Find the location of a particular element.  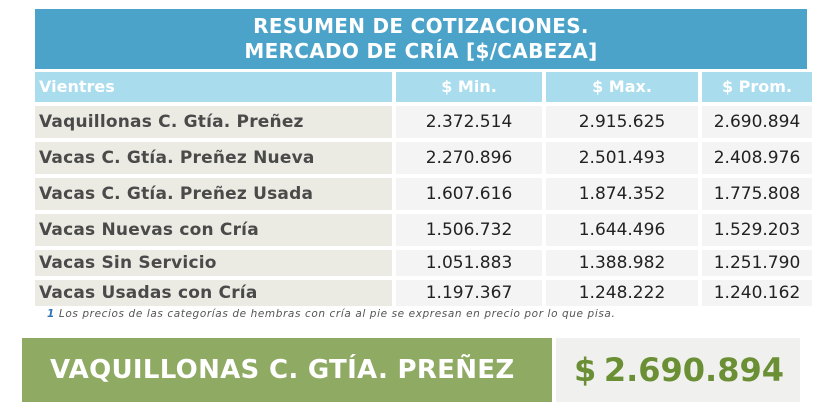

title-line-1: RESUMEN DE COTIZACIONES. is located at coordinates (421, 26).